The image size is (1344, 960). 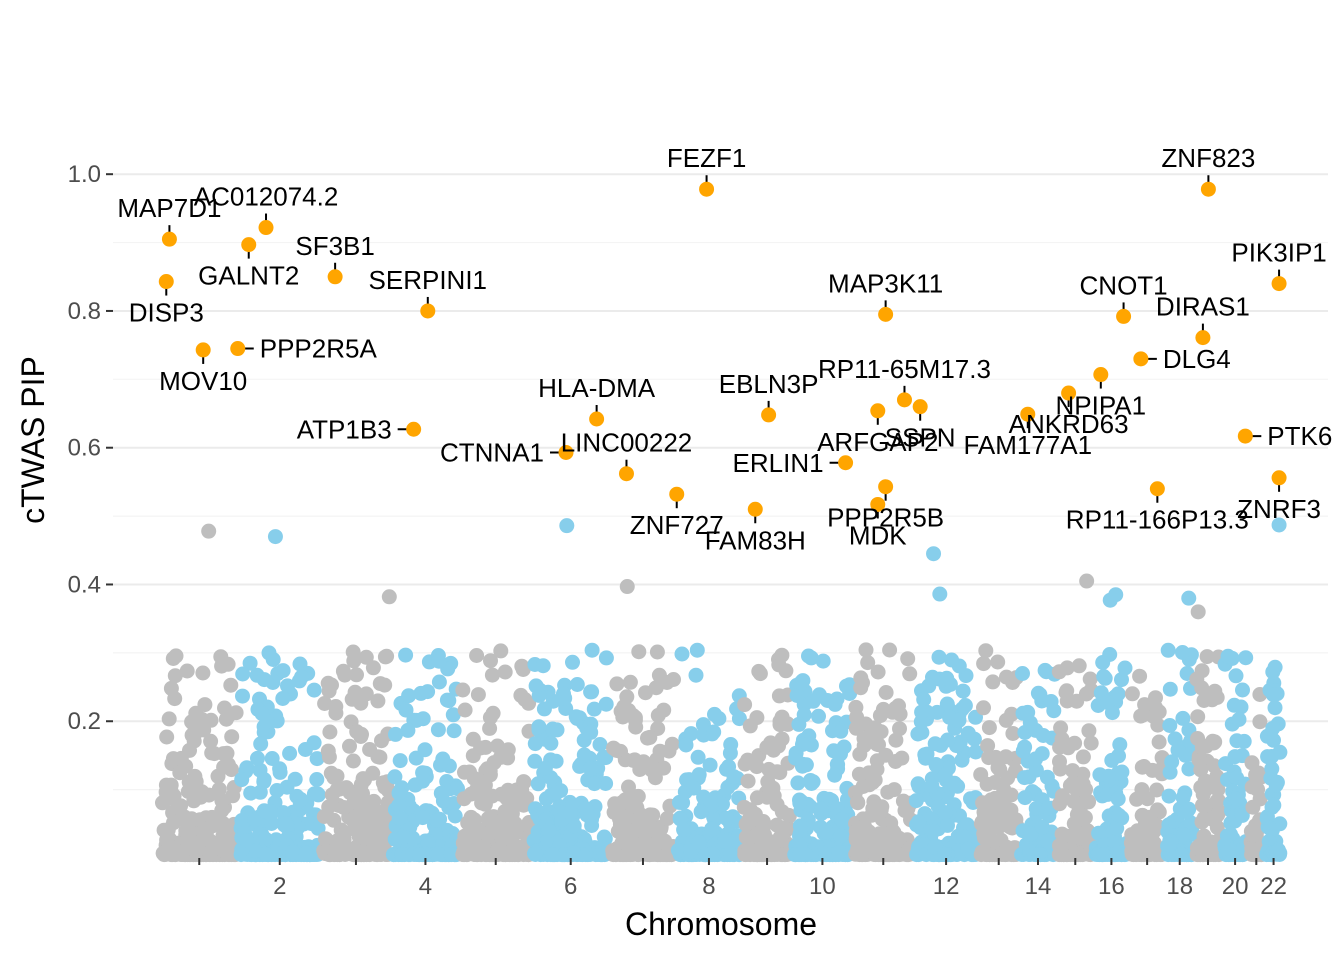 I want to click on x-tick-label: 6, so click(x=570, y=886).